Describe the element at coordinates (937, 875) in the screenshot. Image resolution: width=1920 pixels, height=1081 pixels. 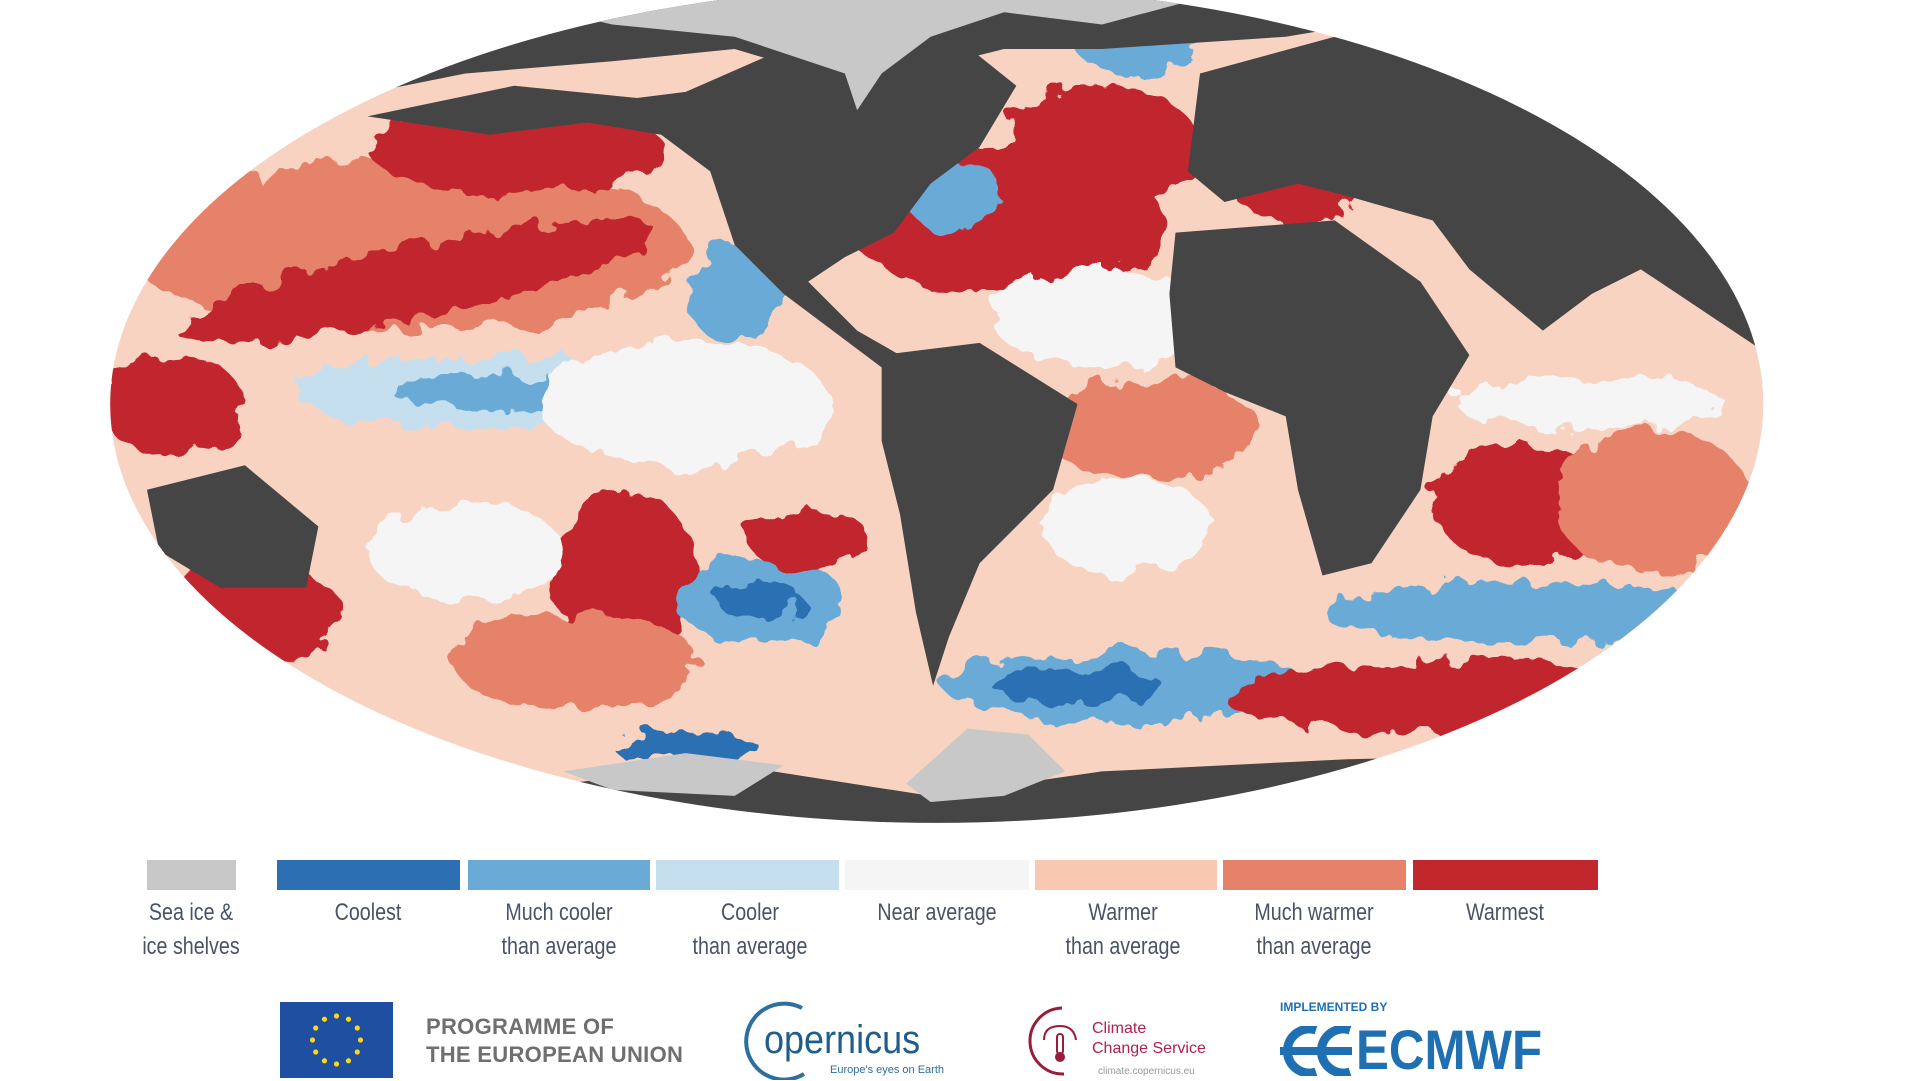
I see `legend-swatch-near-average` at that location.